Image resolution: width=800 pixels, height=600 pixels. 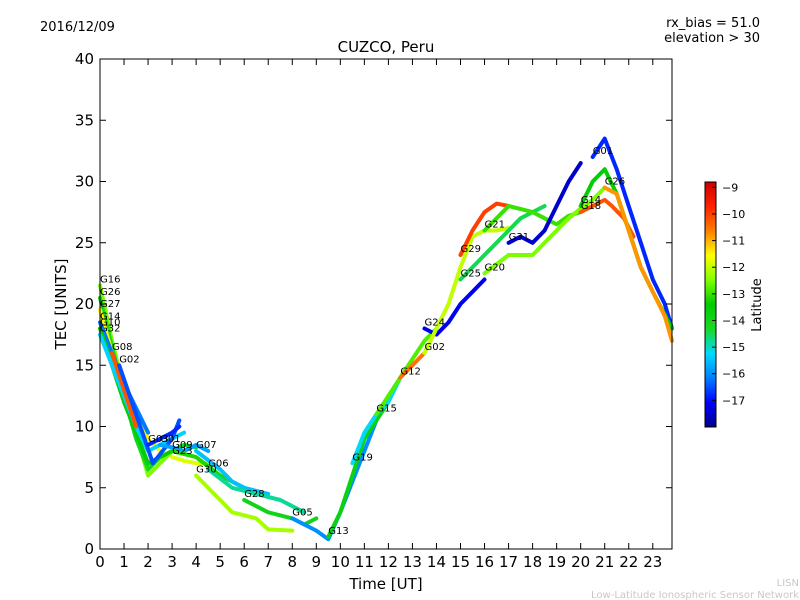 I want to click on series-line-g03, so click(x=164, y=435).